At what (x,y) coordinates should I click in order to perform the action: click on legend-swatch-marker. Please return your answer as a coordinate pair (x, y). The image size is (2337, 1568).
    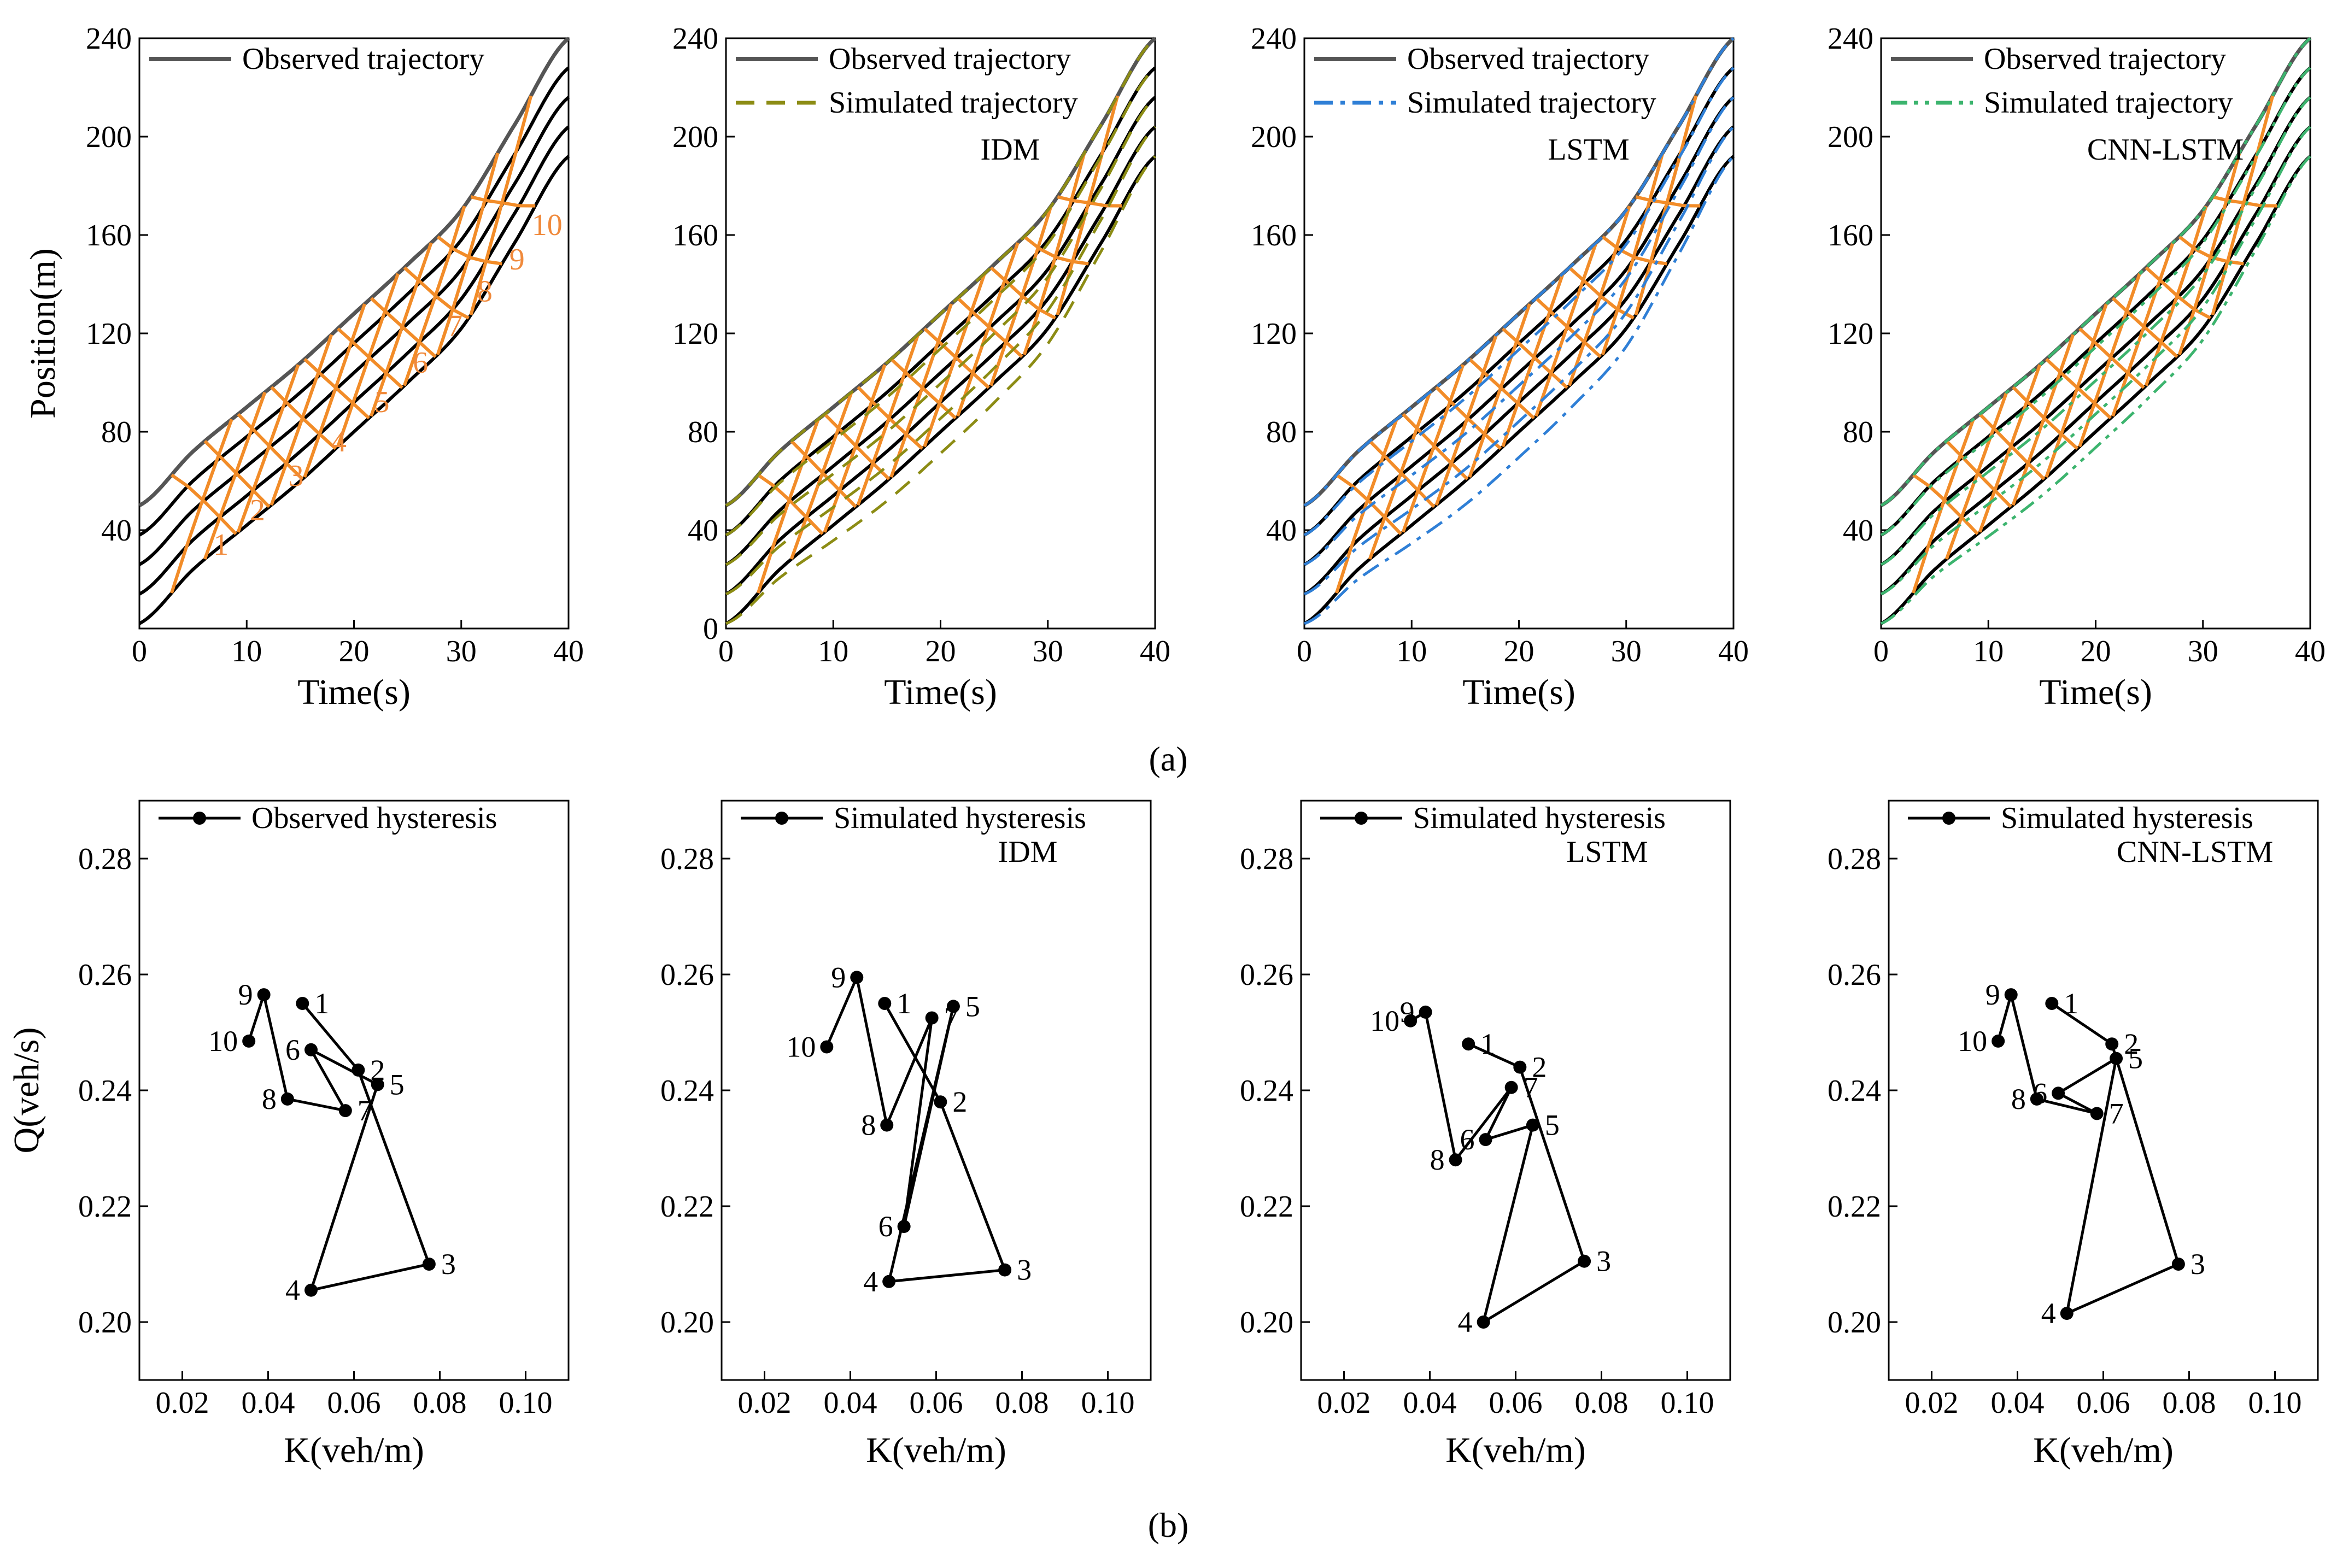
    Looking at the image, I should click on (199, 818).